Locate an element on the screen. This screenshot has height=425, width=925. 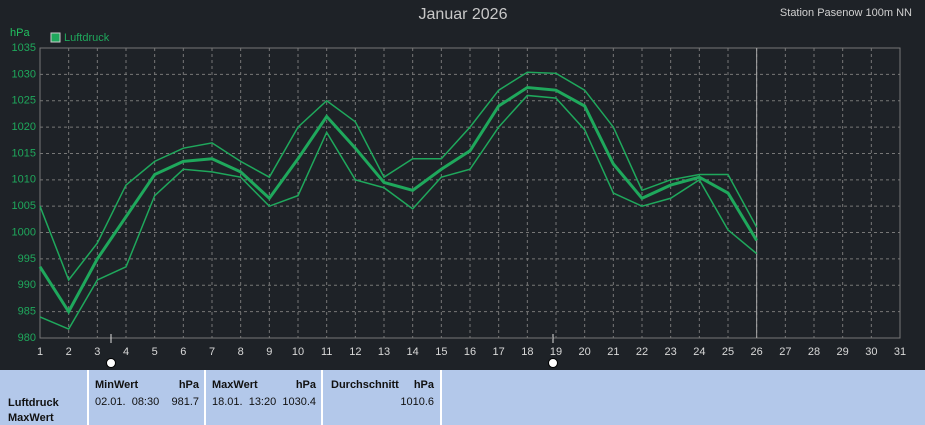
x-tick-label: 7 is located at coordinates (212, 352).